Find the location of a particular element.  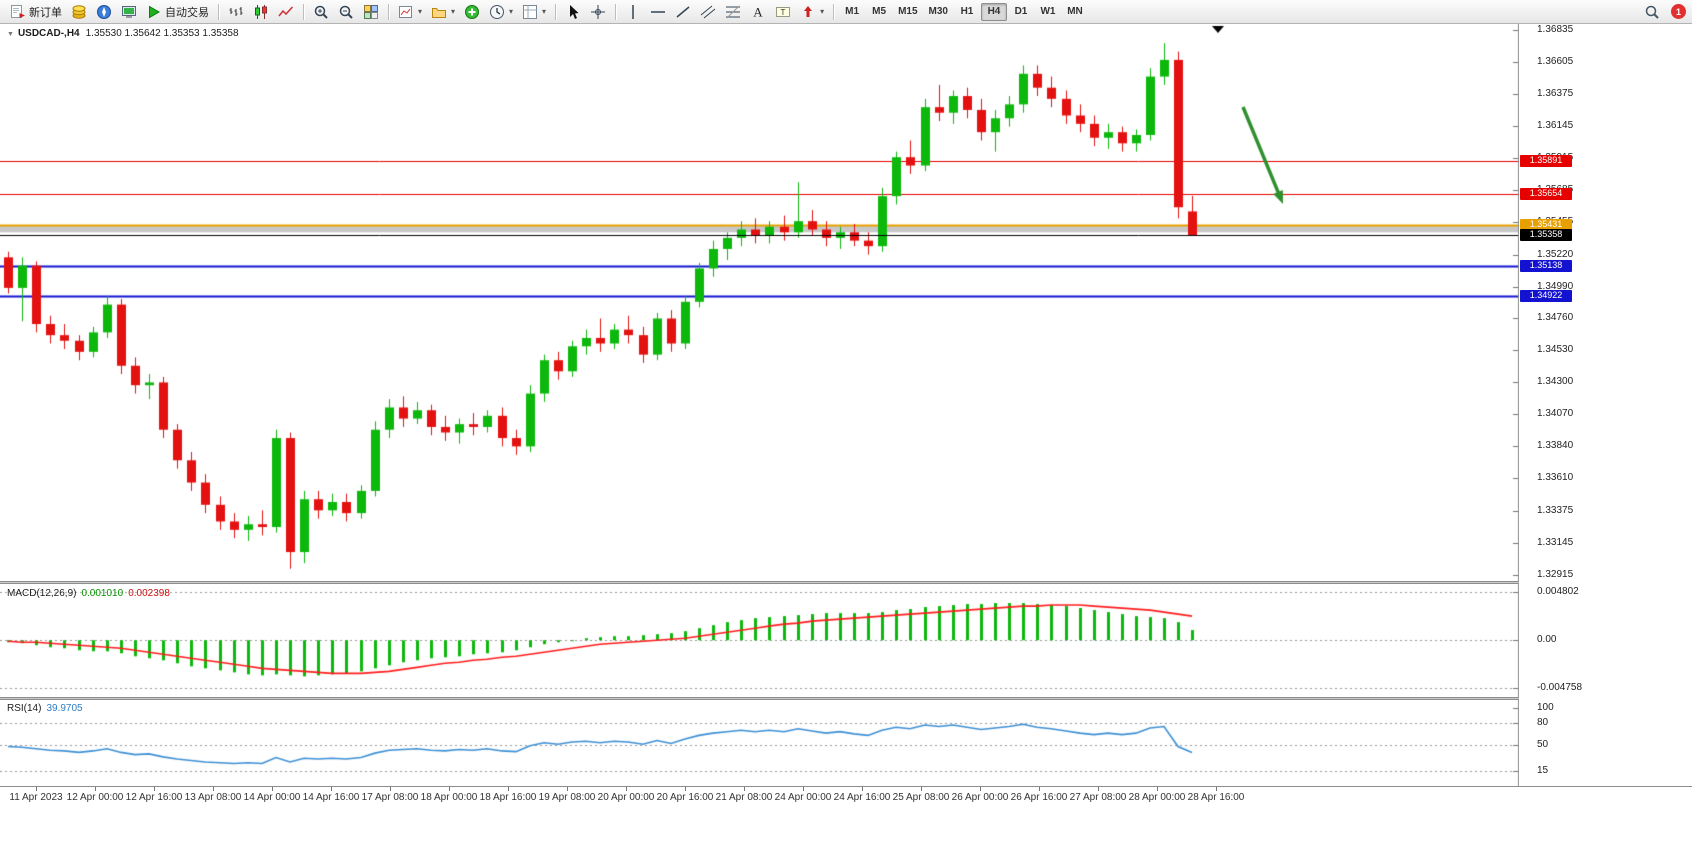

new-order-button: 新订单 is located at coordinates (36, 12).